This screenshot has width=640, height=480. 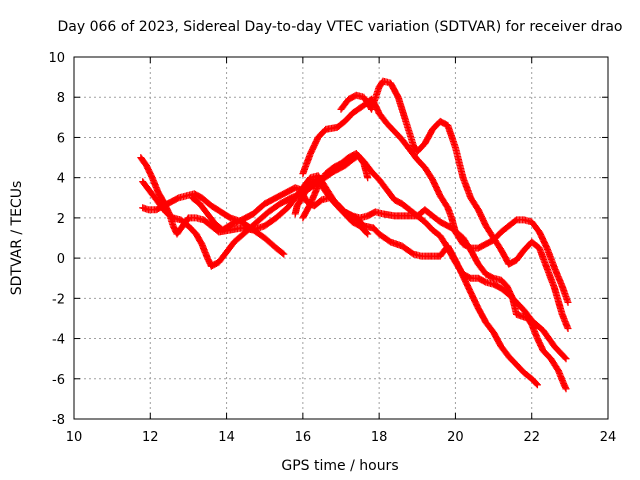 What do you see at coordinates (608, 437) in the screenshot?
I see `x-tick-label: 24` at bounding box center [608, 437].